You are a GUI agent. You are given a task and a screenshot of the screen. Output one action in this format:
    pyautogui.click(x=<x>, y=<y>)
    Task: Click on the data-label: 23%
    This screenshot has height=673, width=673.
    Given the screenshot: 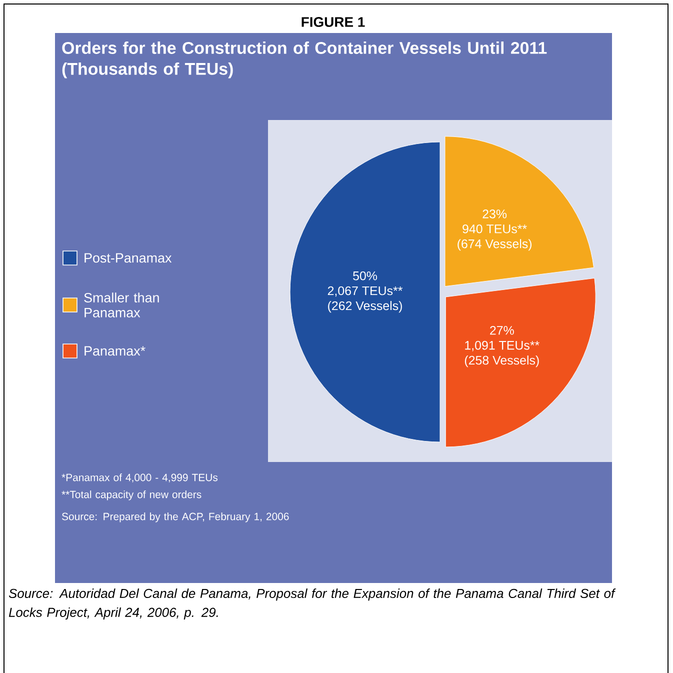 What is the action you would take?
    pyautogui.click(x=494, y=214)
    